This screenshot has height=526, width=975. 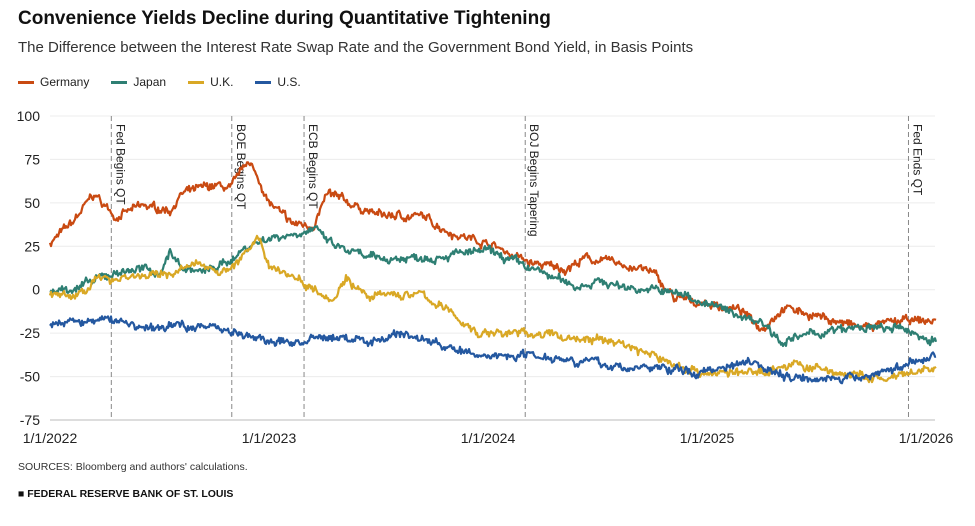 I want to click on x-tick-label: 1/1/2023, so click(x=269, y=438).